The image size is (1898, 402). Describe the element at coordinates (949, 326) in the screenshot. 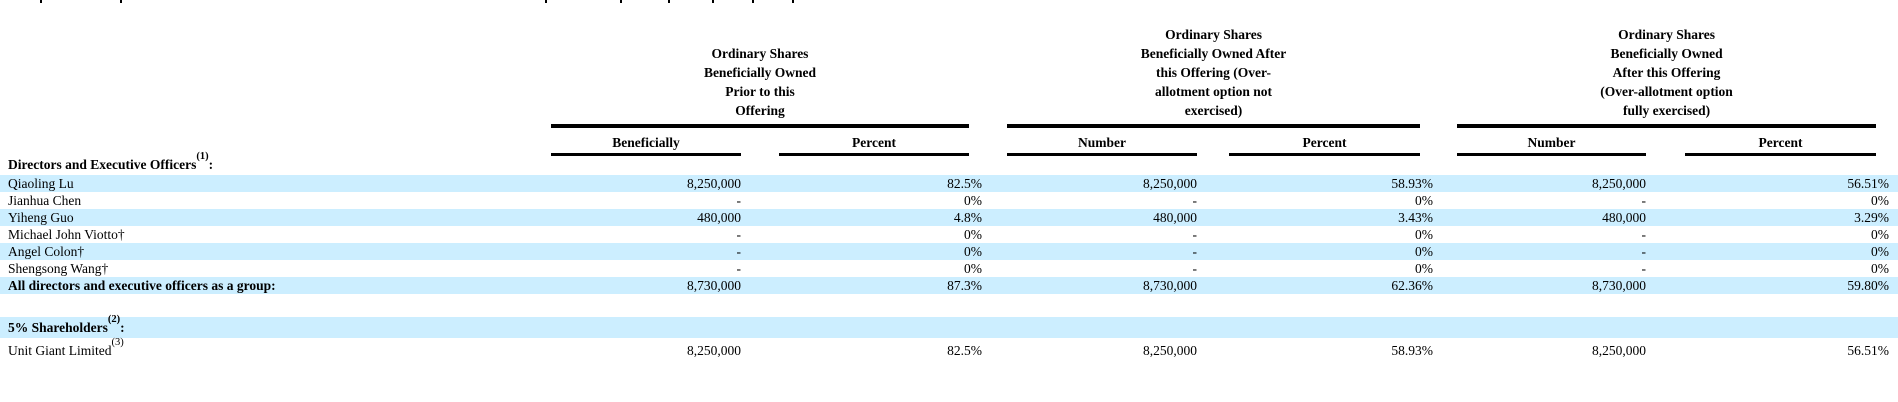

I see `table-row: 5% Shareholders(2):` at that location.